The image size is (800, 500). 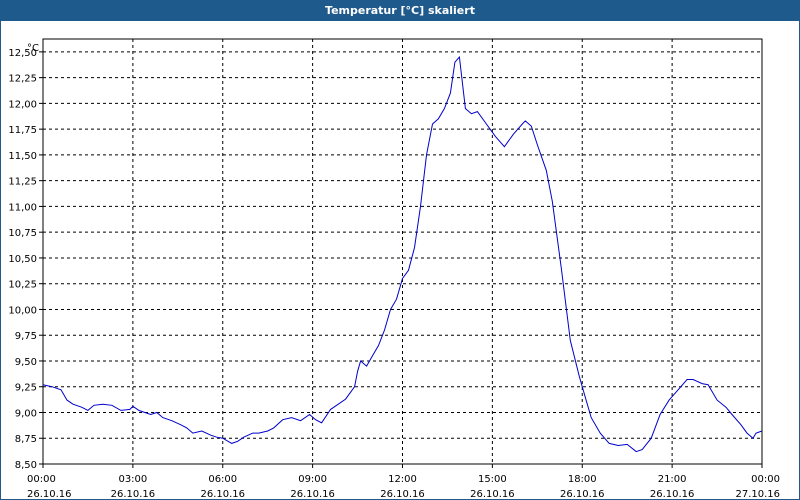 What do you see at coordinates (22, 310) in the screenshot?
I see `y-tick-label: 10,00` at bounding box center [22, 310].